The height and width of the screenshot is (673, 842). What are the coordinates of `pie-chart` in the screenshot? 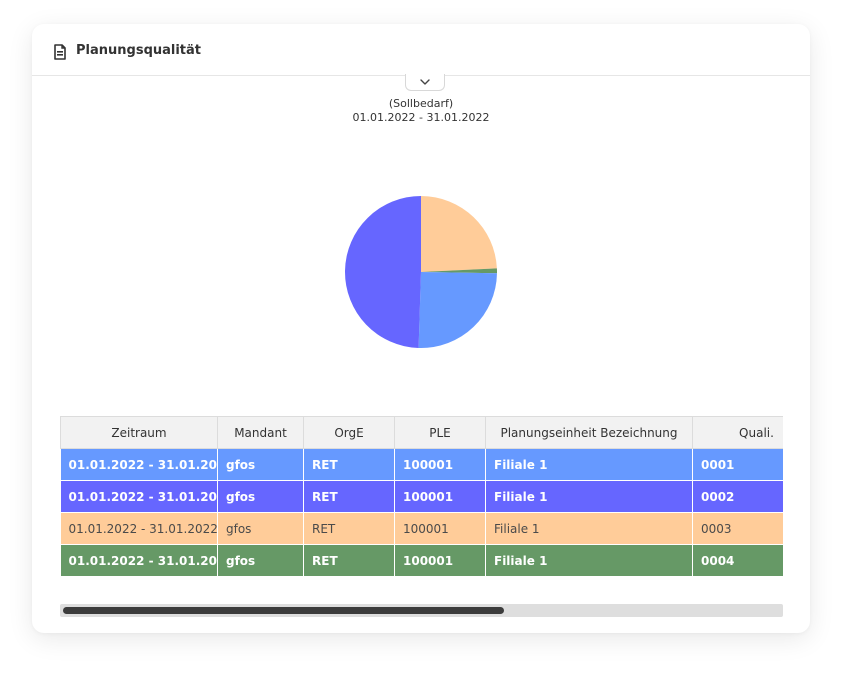 It's located at (420, 272).